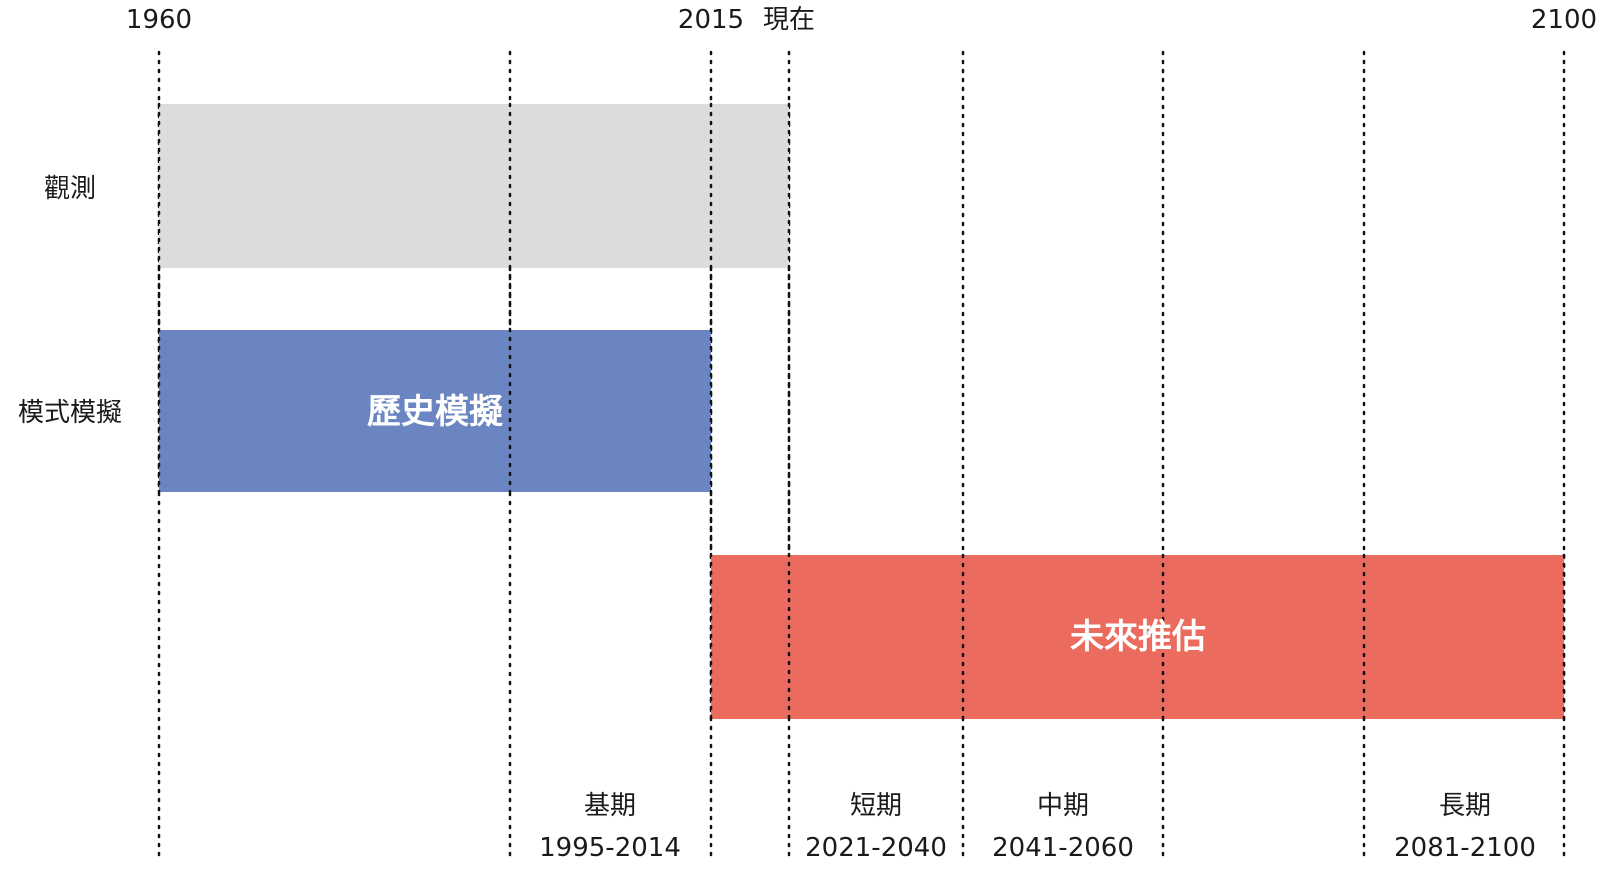 The height and width of the screenshot is (869, 1599). I want to click on row-label-model: 模式模擬, so click(70, 413).